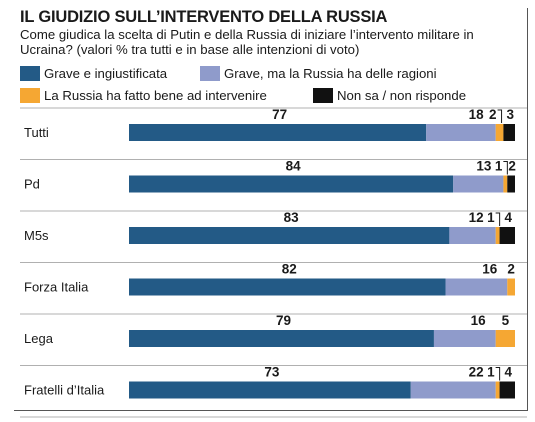 The image size is (535, 422). What do you see at coordinates (491, 217) in the screenshot?
I see `value-label-m5s-la-russia-ha-fatto-bene-ad-intervenire: 1` at bounding box center [491, 217].